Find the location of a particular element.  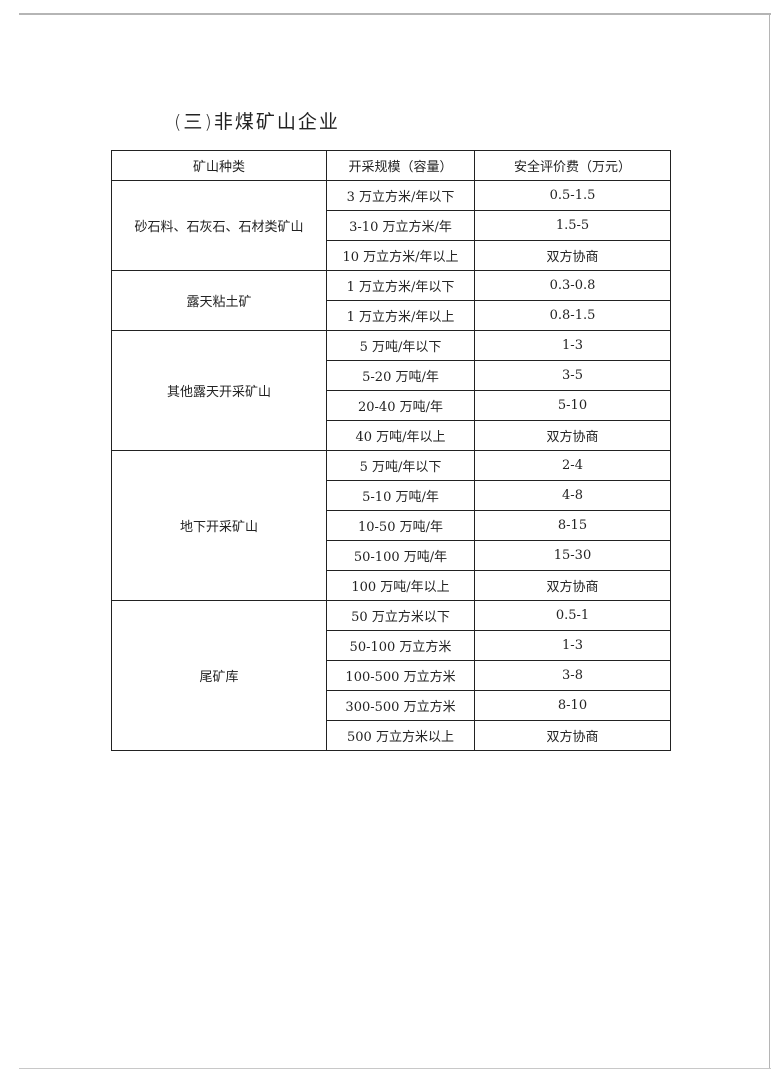

header-row: 矿山种类 开采规模（容量） 安全评价费（万元） is located at coordinates (391, 165).